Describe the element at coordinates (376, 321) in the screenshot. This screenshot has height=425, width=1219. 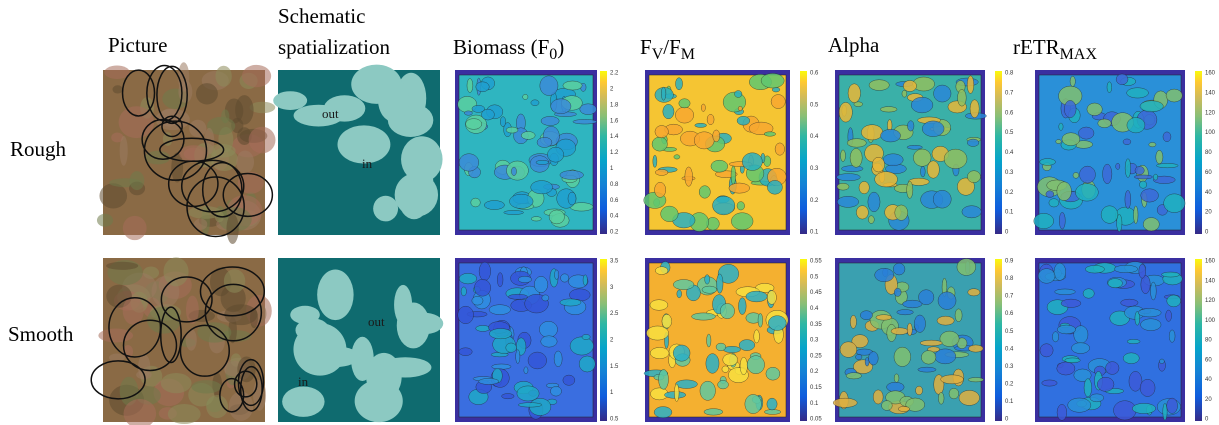
I see `schematic-label: out` at that location.